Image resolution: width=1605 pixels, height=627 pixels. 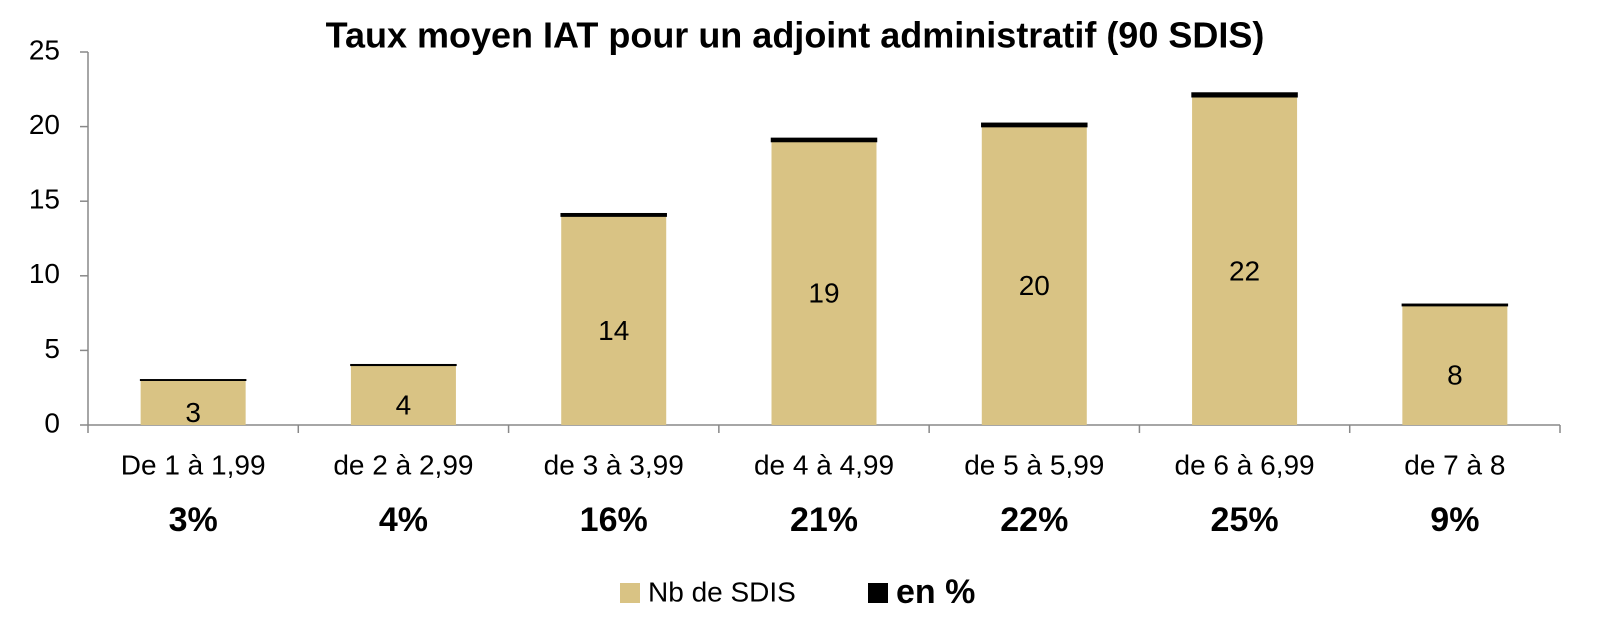 I want to click on data-label: 20, so click(x=1034, y=285).